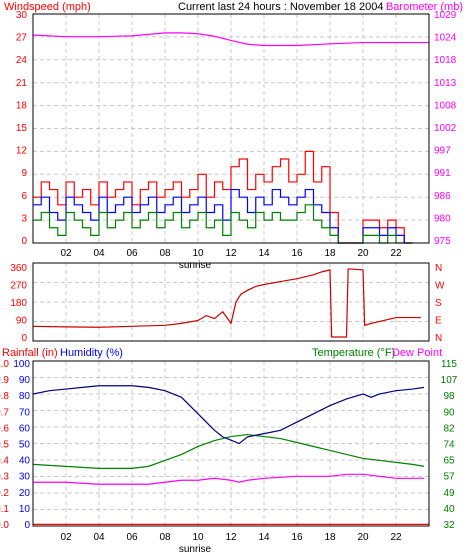  I want to click on humidity-tick-label: 90, so click(25, 380).